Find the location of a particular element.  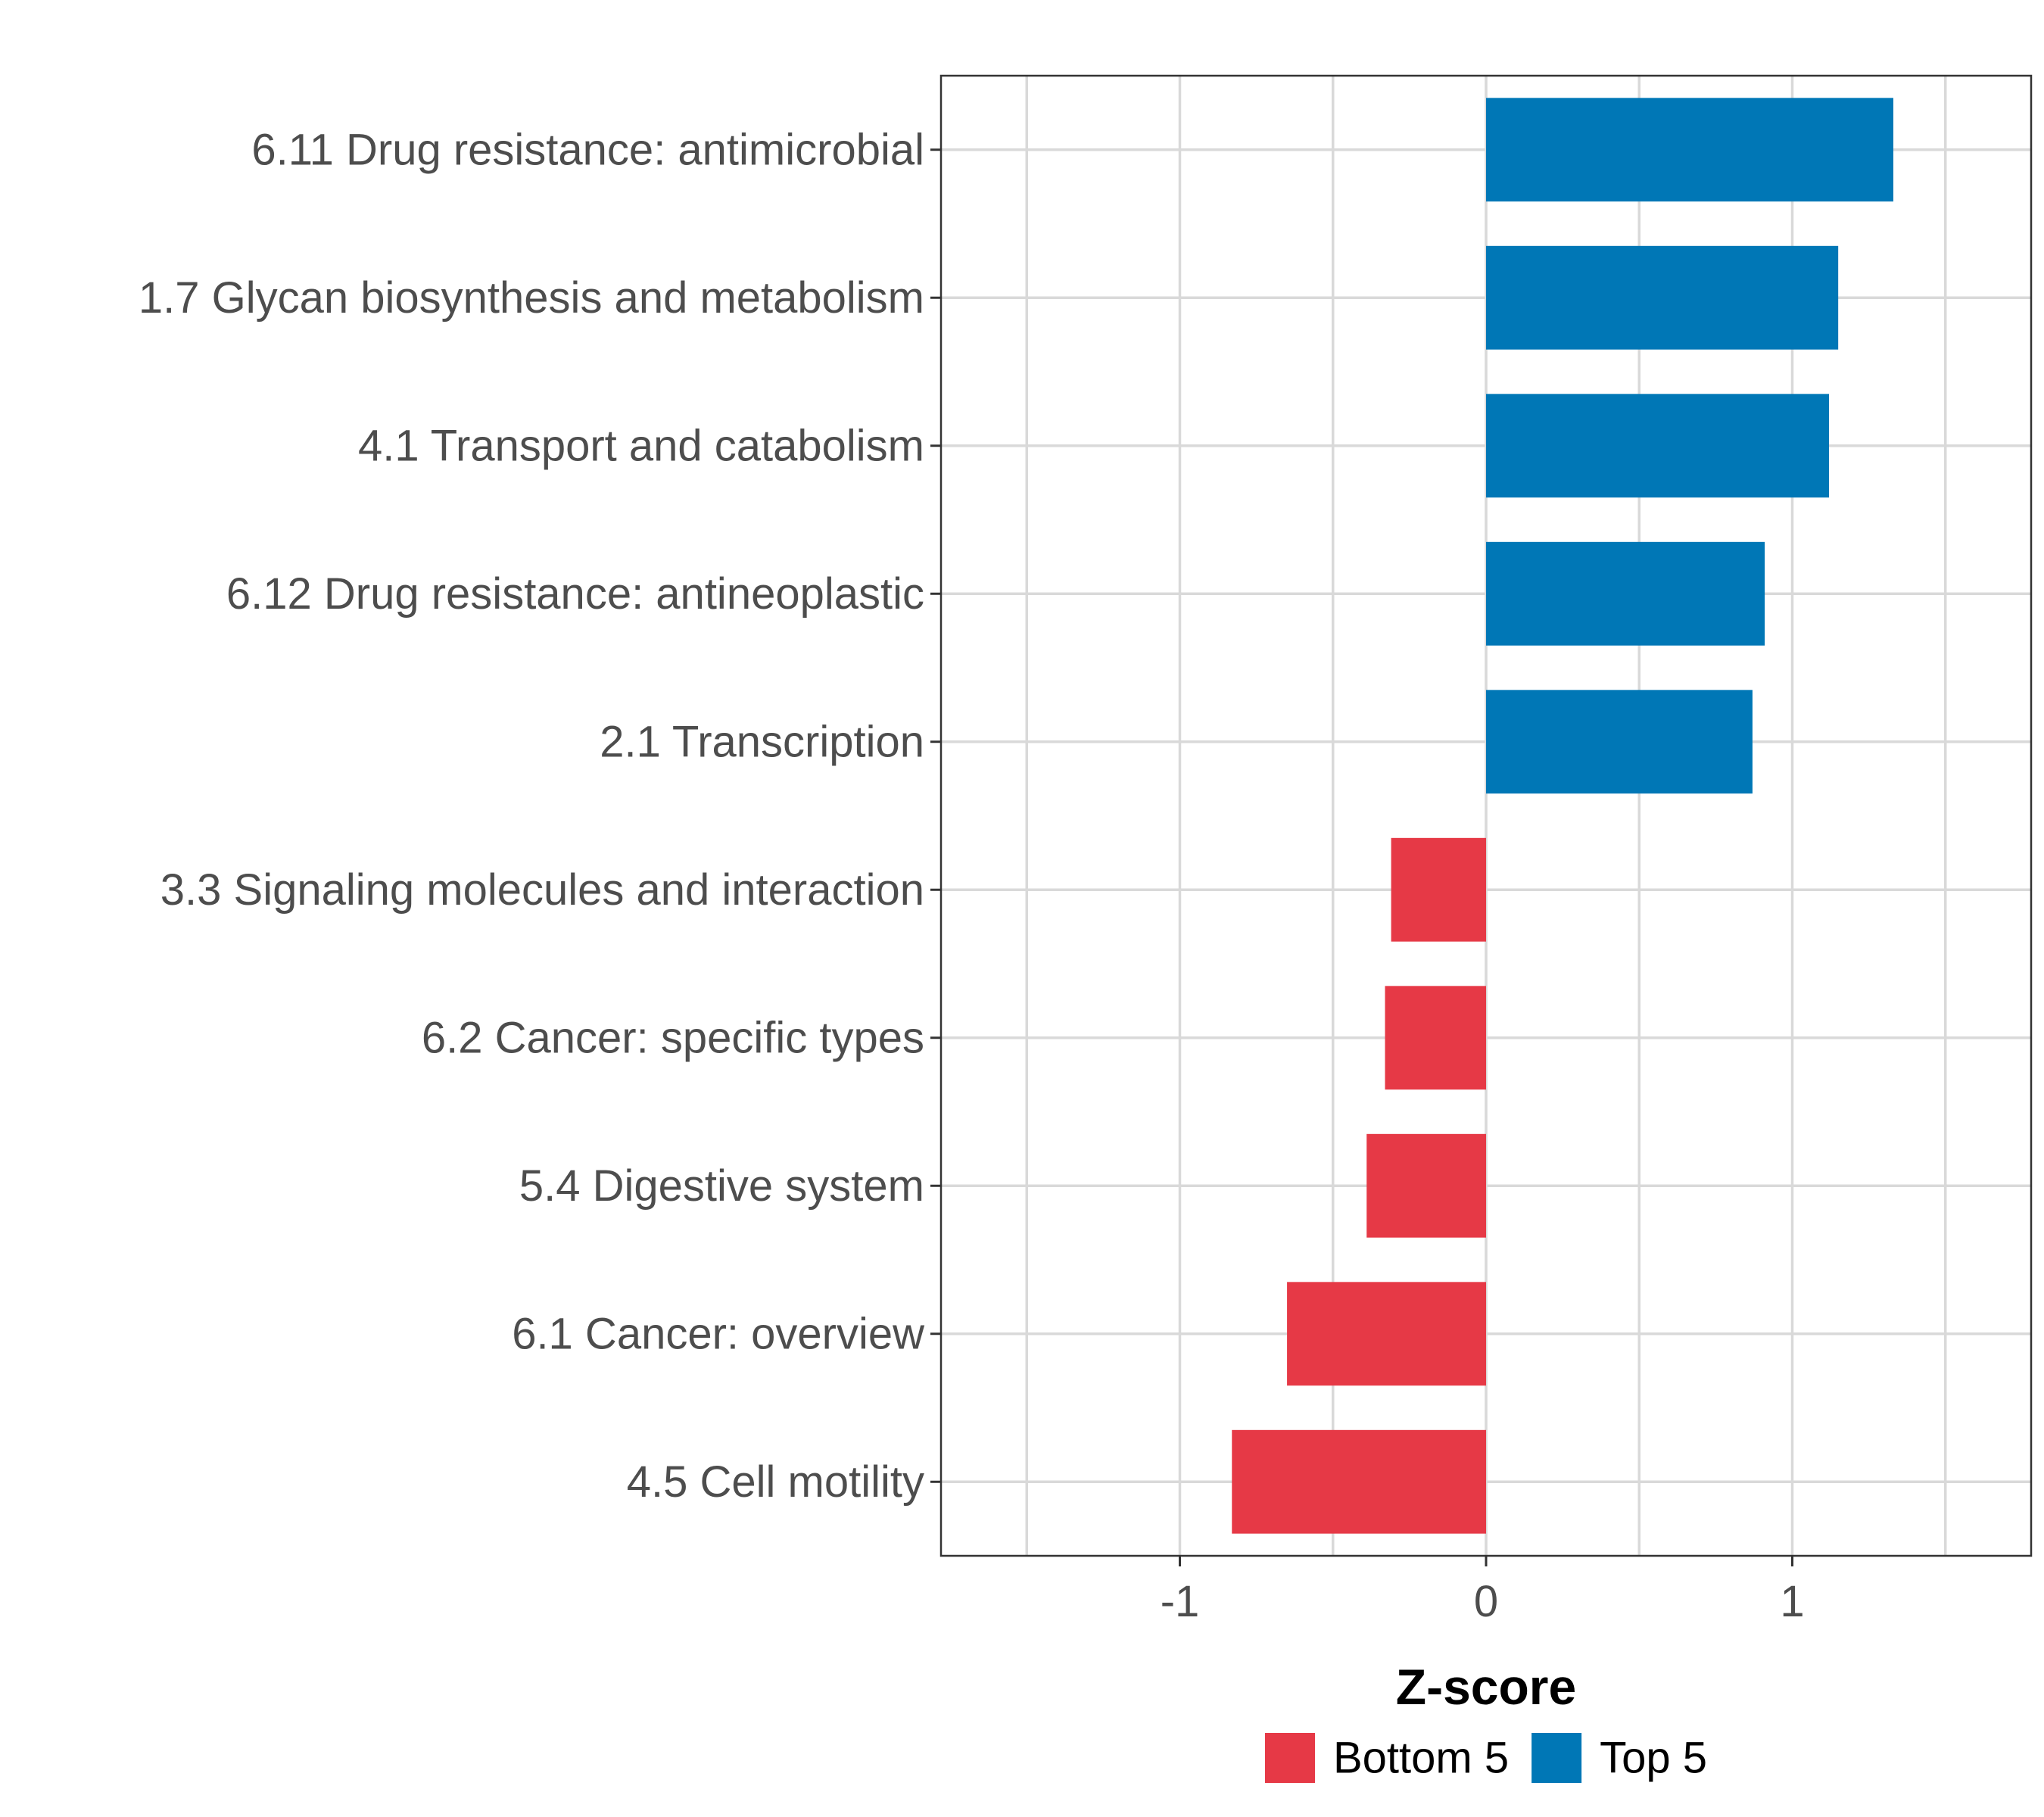

category-label: 6.1 Cancer: overview is located at coordinates (718, 1333).